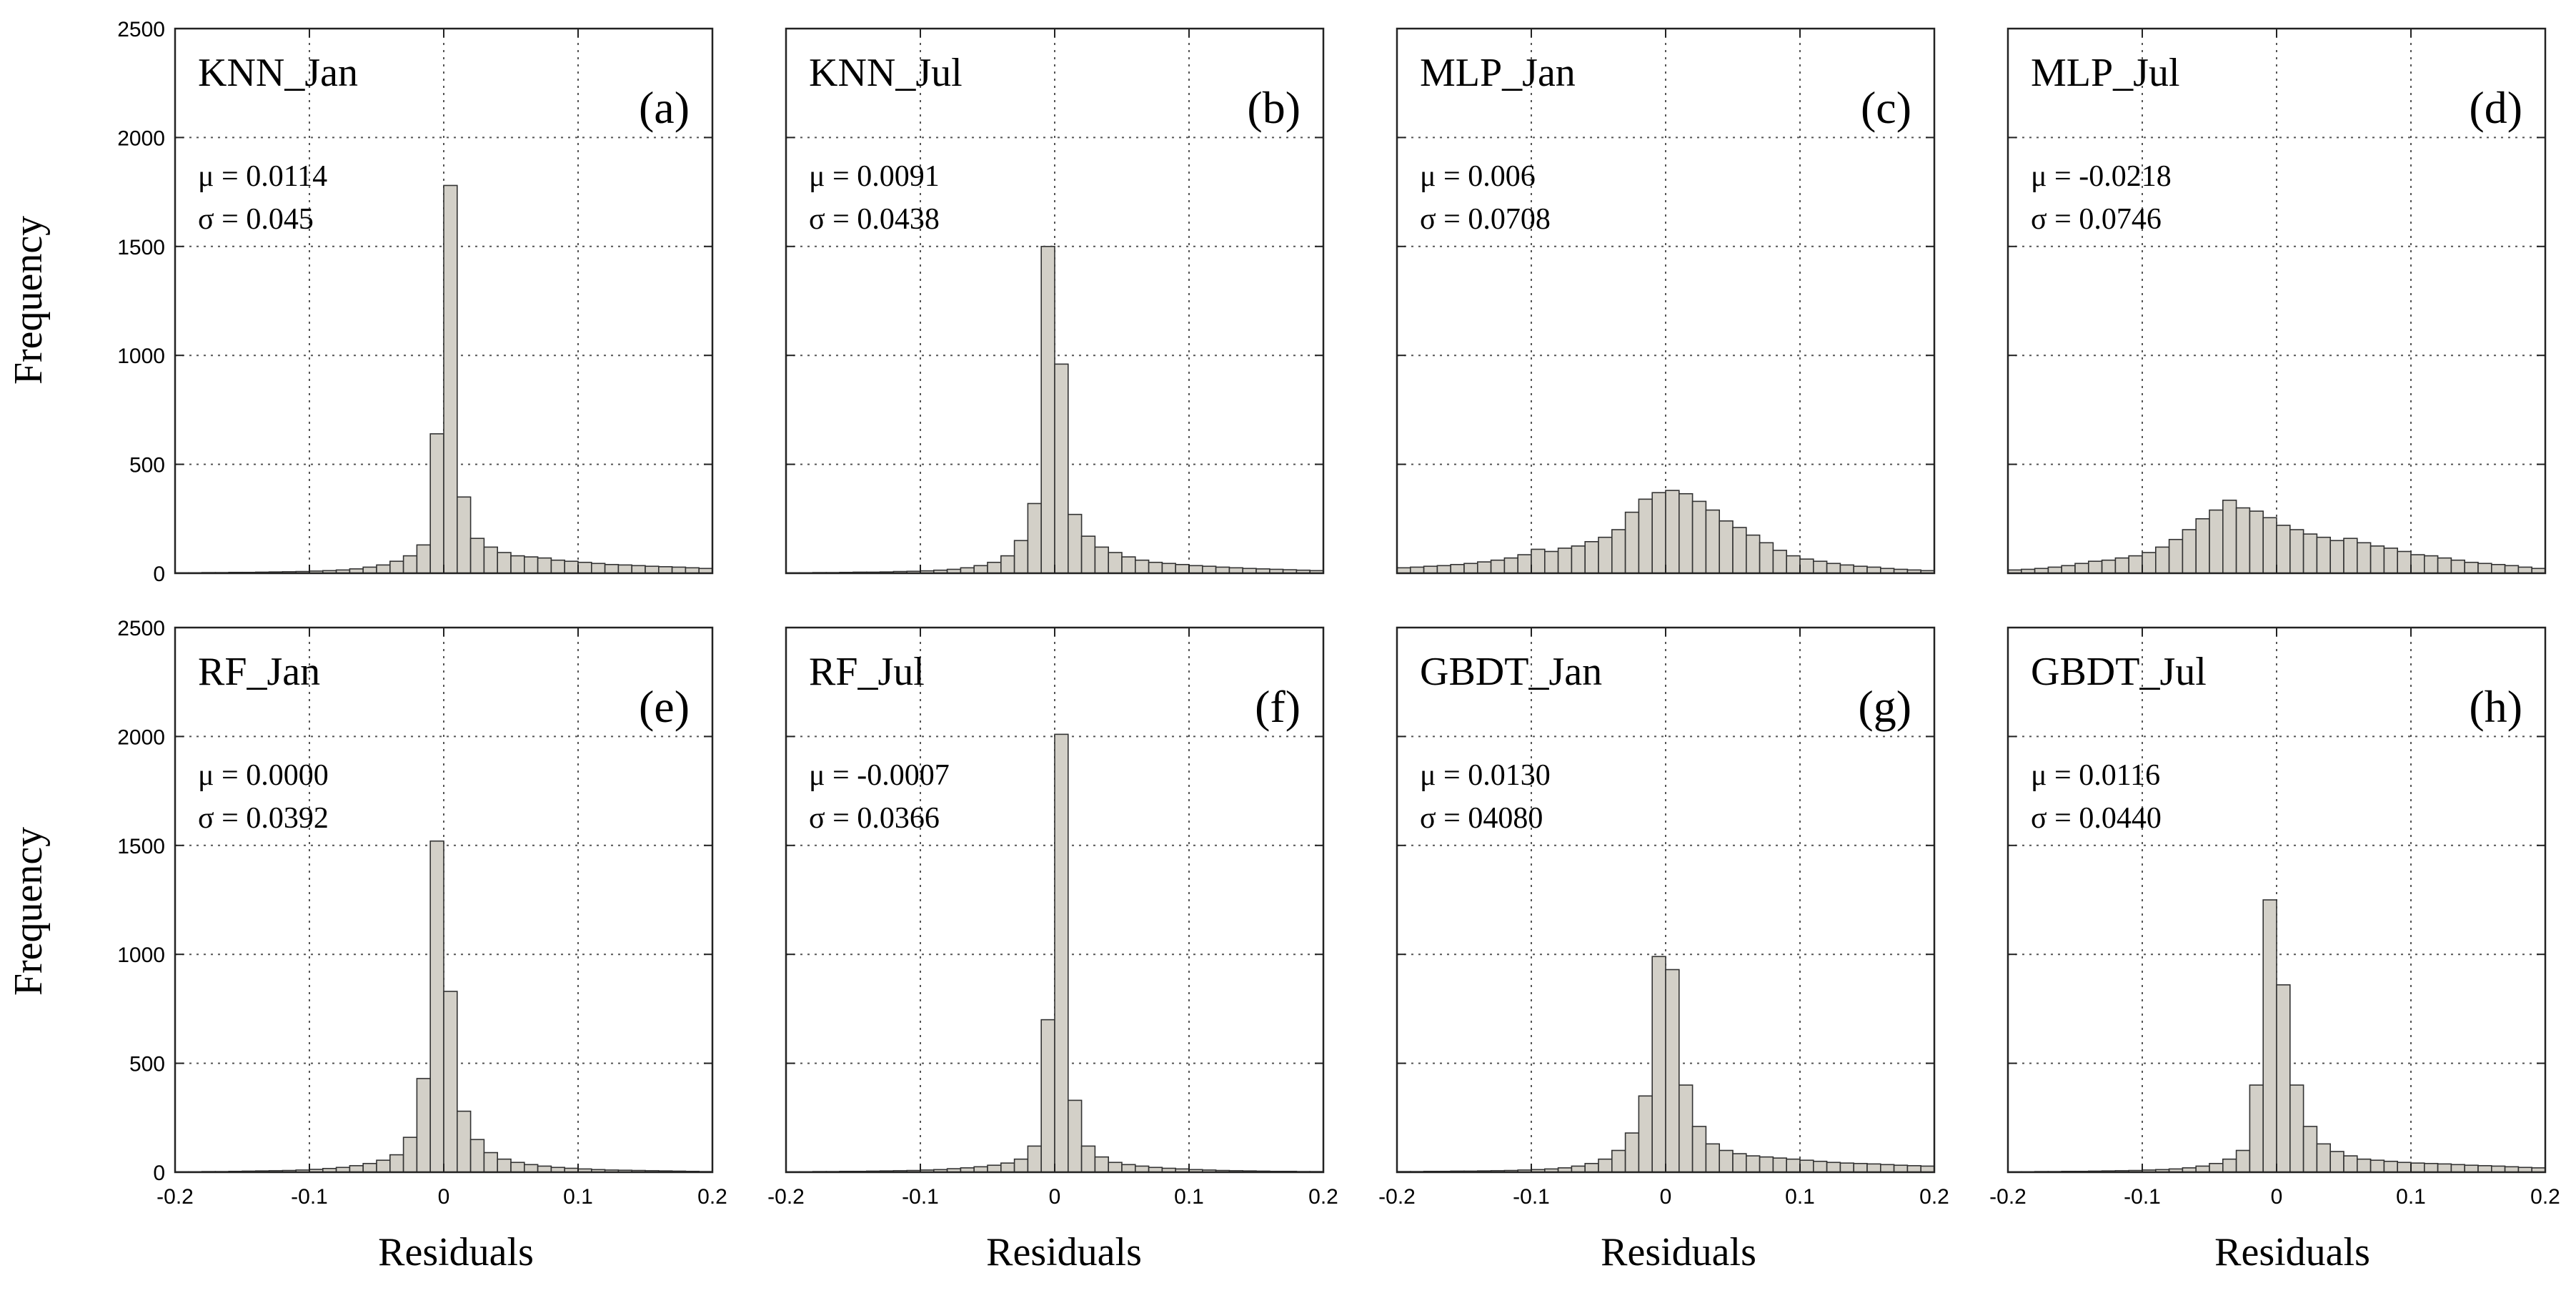  What do you see at coordinates (2008, 1197) in the screenshot?
I see `x-tick-label: -0.2` at bounding box center [2008, 1197].